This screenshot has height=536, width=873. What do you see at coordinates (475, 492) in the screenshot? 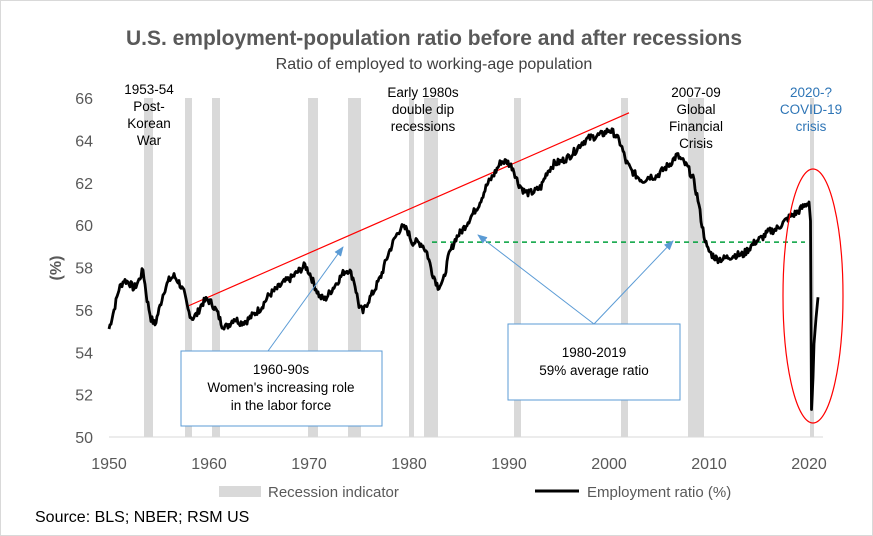
I see `legend: Recession indicator Employment ratio (%)` at bounding box center [475, 492].